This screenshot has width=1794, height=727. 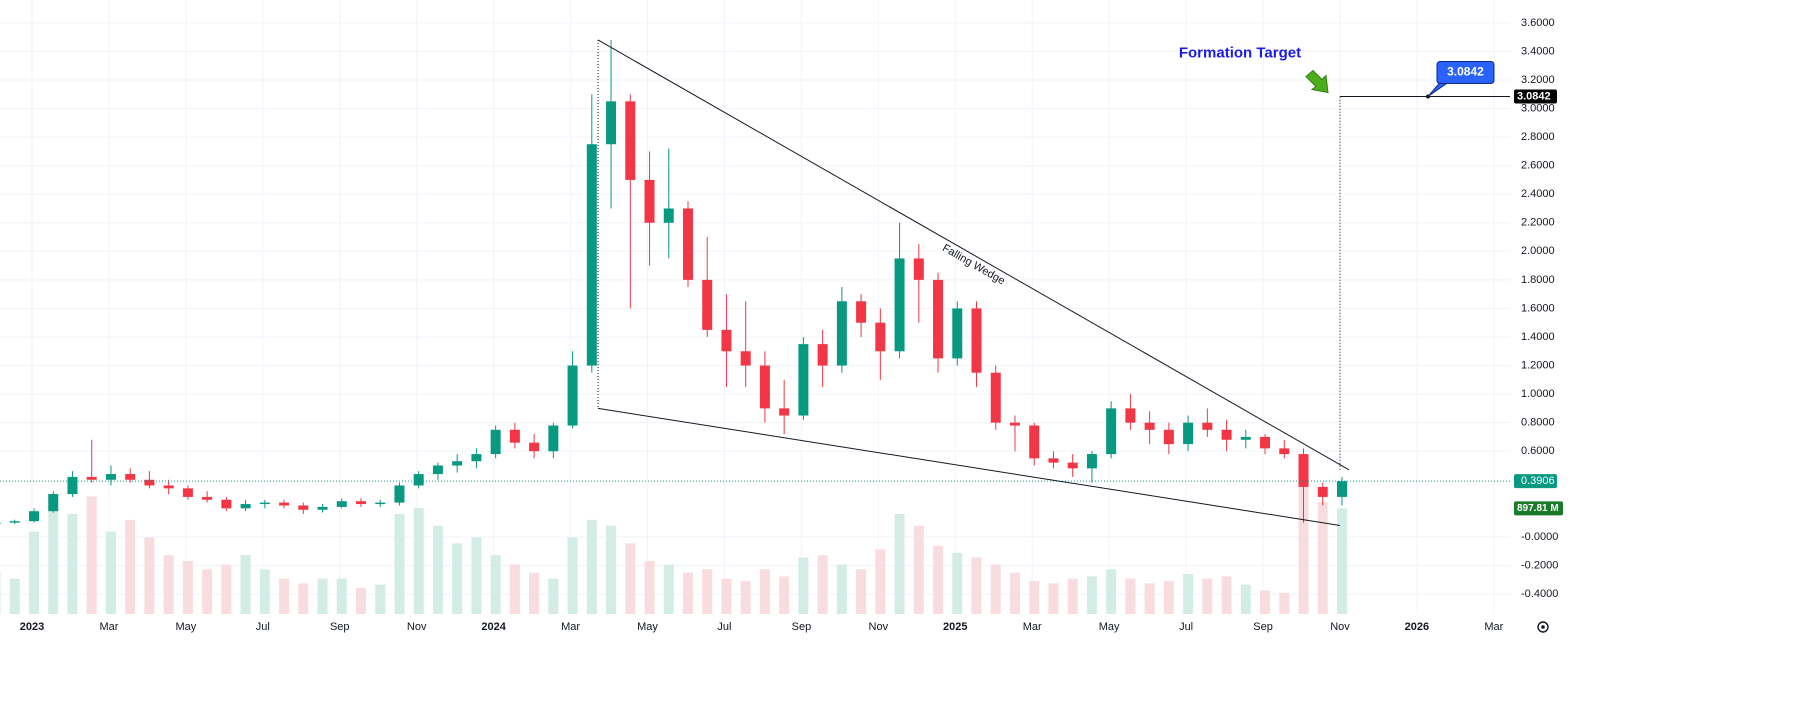 I want to click on current-price-box, so click(x=1535, y=481).